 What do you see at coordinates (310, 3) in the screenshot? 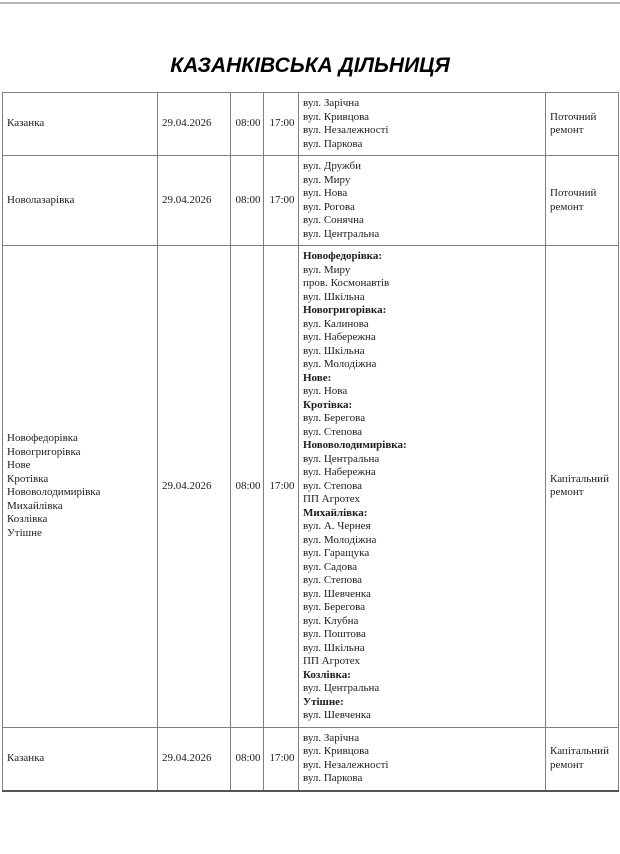
I see `top-divider` at bounding box center [310, 3].